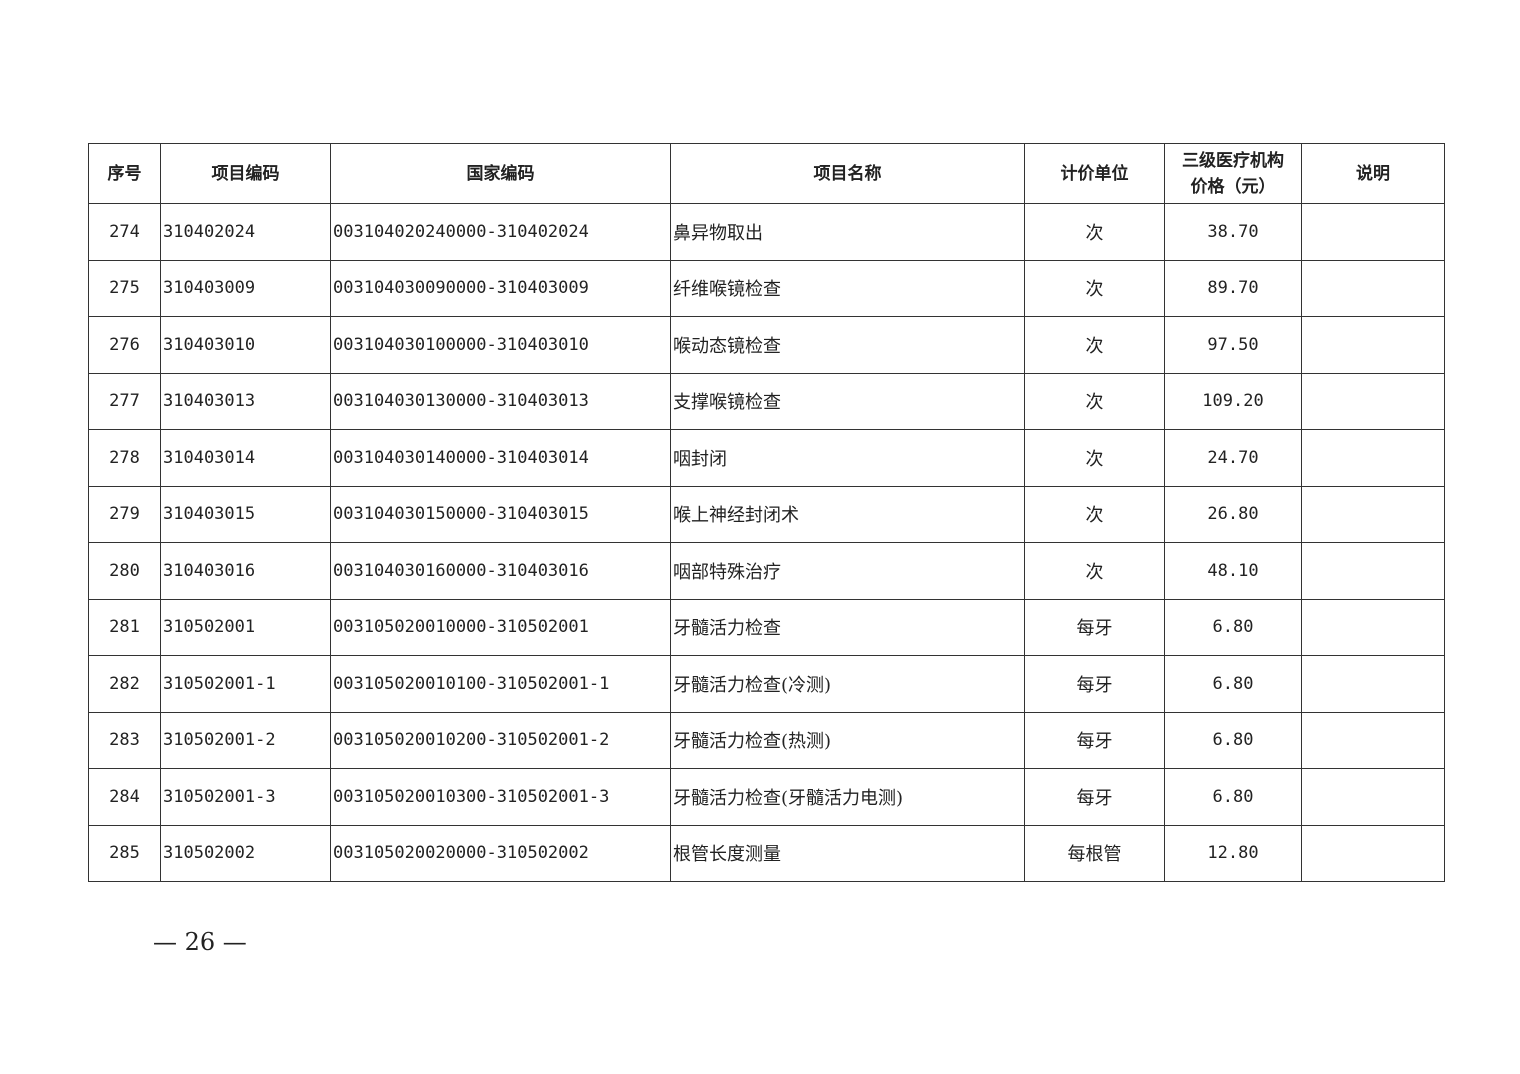 This screenshot has width=1520, height=1074. Describe the element at coordinates (1233, 458) in the screenshot. I see `cell-price: 24.70` at that location.